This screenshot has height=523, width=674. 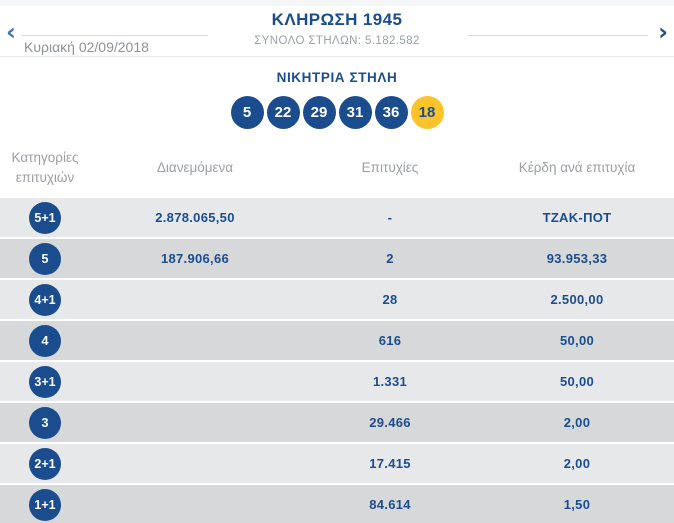 I want to click on column-header-winnings: Κέρδη ανά επιτυχία, so click(x=577, y=167).